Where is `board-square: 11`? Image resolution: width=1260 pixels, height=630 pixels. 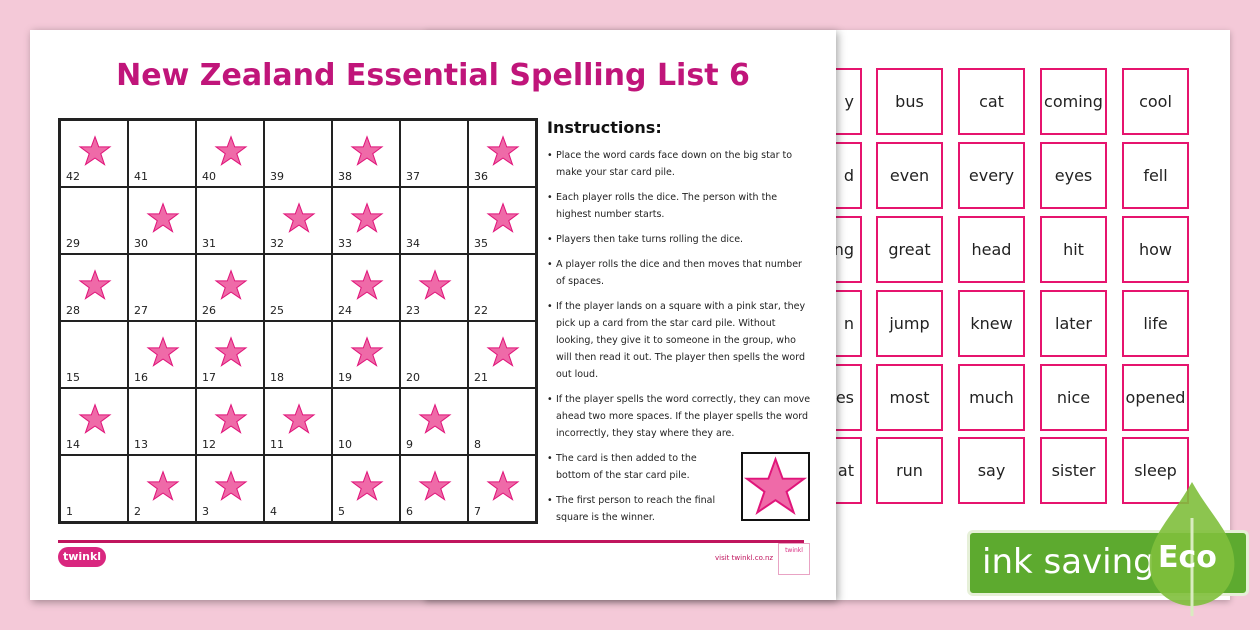 board-square: 11 is located at coordinates (298, 421).